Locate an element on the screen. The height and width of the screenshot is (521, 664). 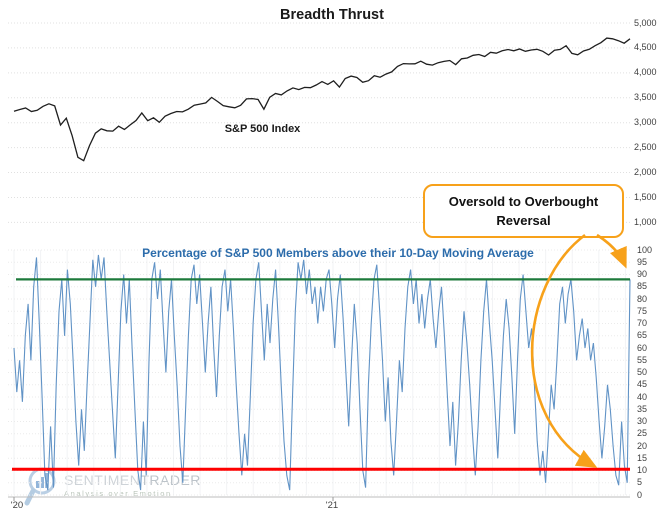
watermark-brand: SENTIMENTRADER is located at coordinates (132, 480).